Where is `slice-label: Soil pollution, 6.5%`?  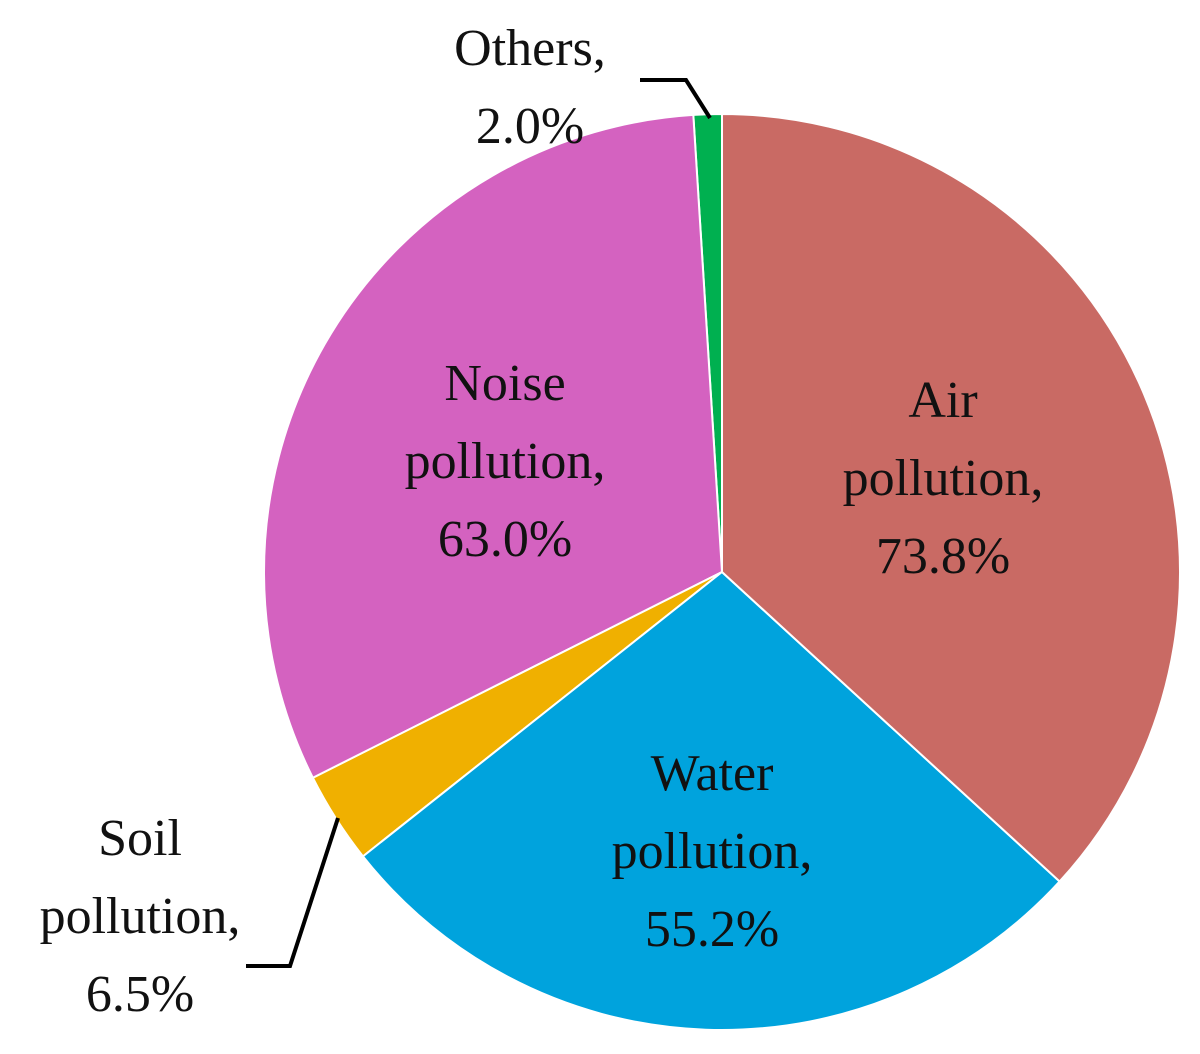 slice-label: Soil pollution, 6.5% is located at coordinates (140, 917).